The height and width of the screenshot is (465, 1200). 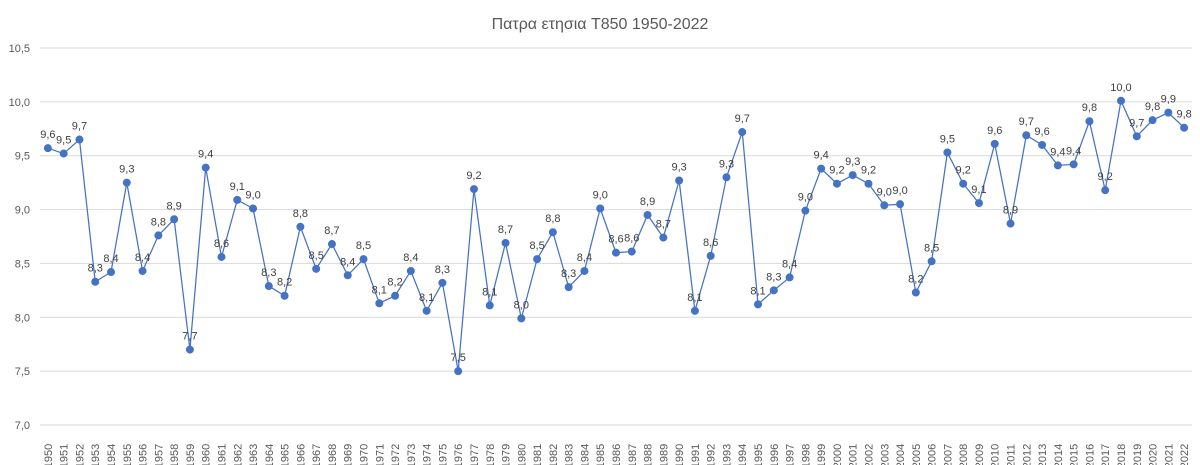 What do you see at coordinates (1136, 123) in the screenshot?
I see `data-label: 9,7` at bounding box center [1136, 123].